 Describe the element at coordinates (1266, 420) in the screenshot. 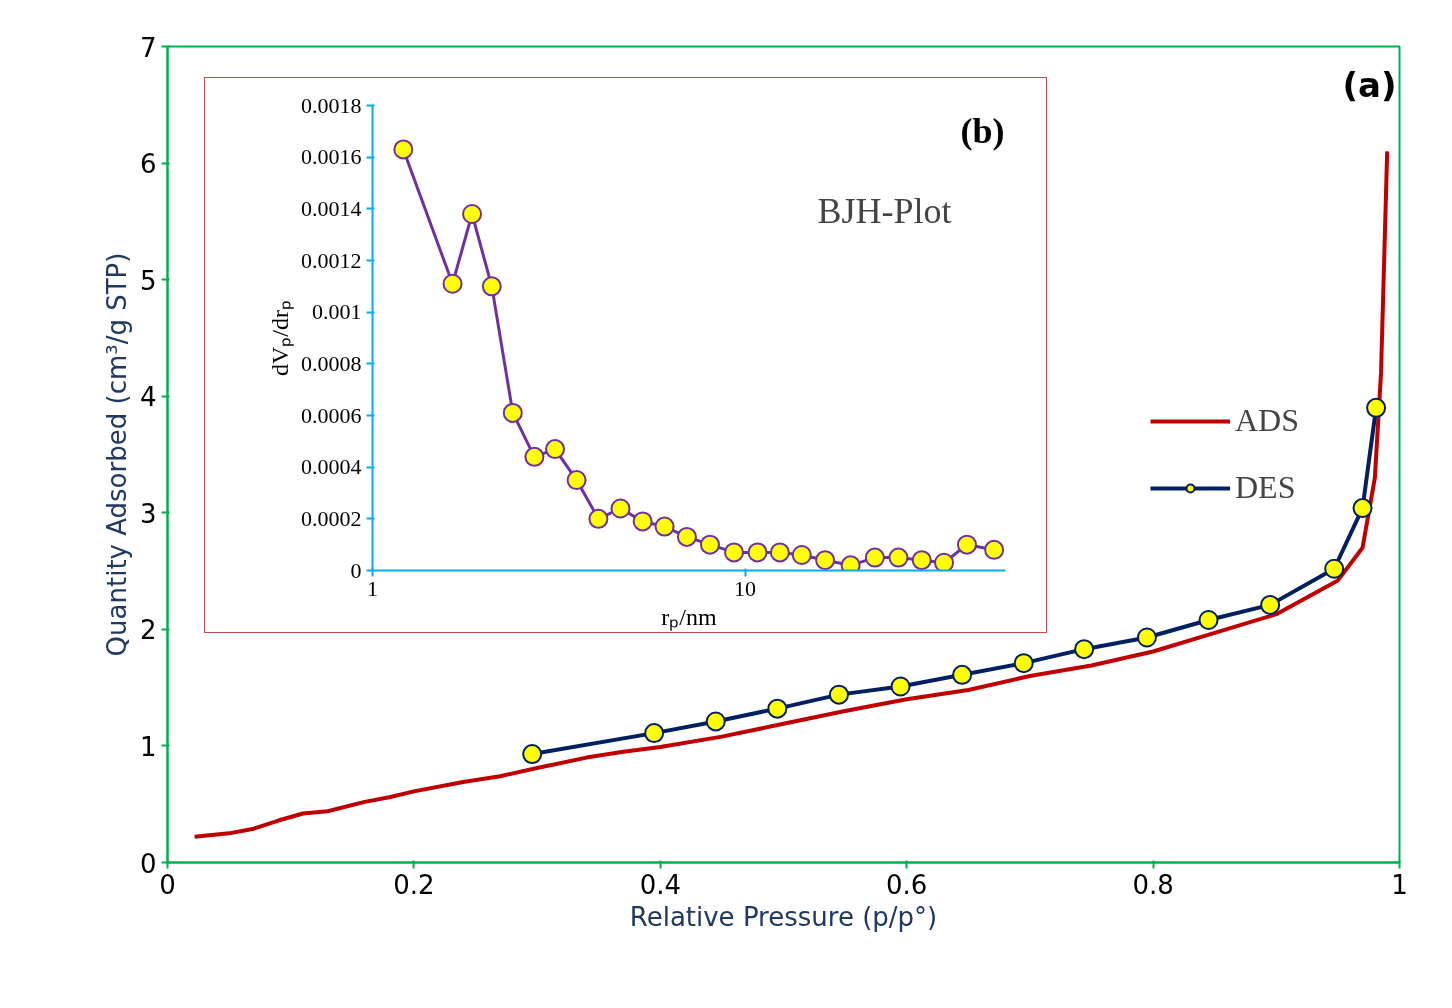

I see `legend-label: ADS` at that location.